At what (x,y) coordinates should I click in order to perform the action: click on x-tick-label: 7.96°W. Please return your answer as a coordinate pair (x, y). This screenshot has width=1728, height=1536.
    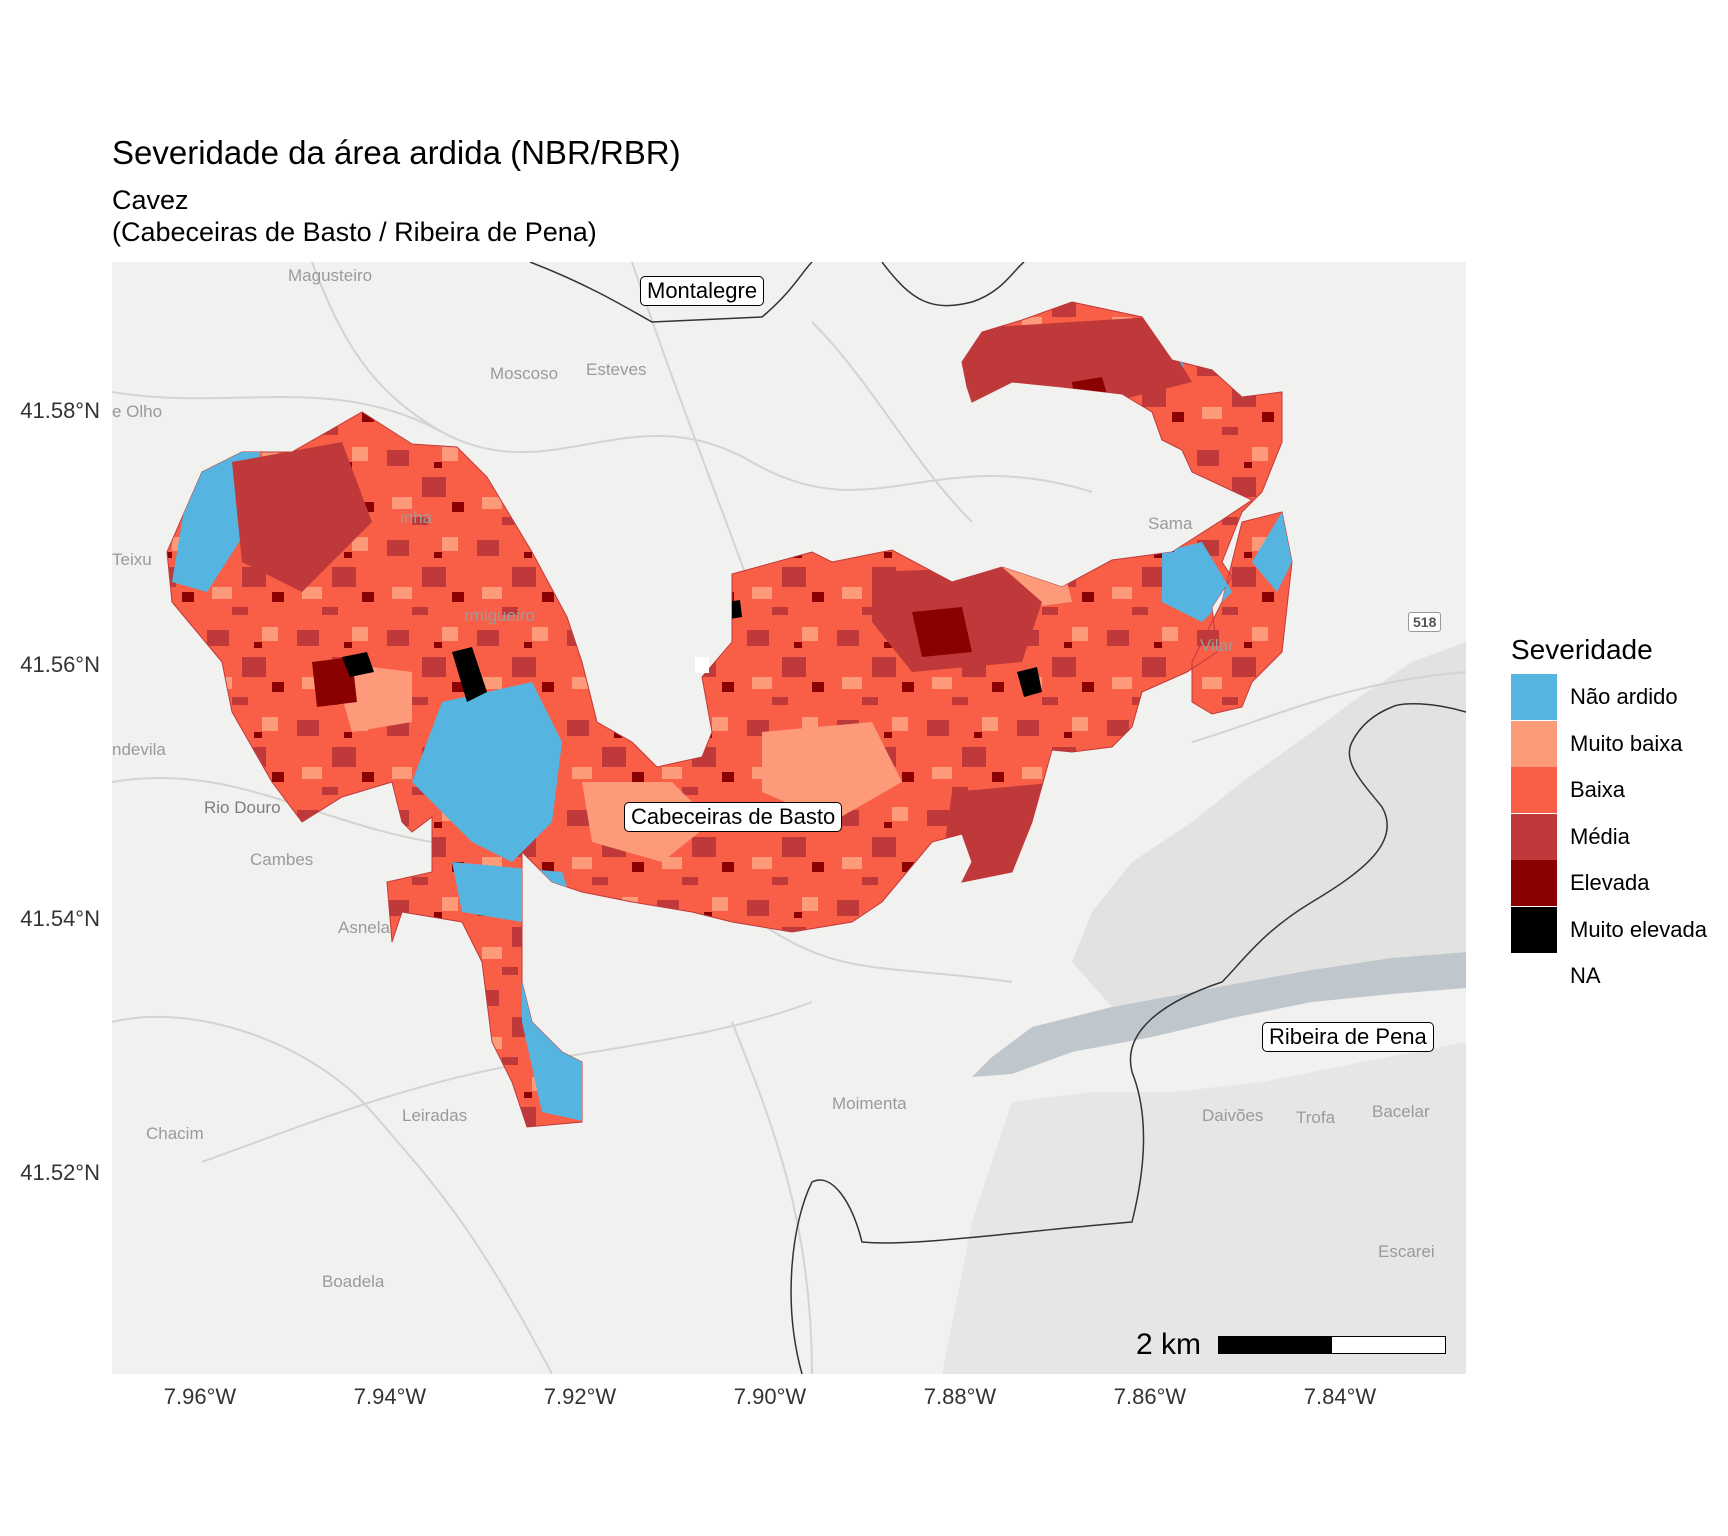
    Looking at the image, I should click on (200, 1396).